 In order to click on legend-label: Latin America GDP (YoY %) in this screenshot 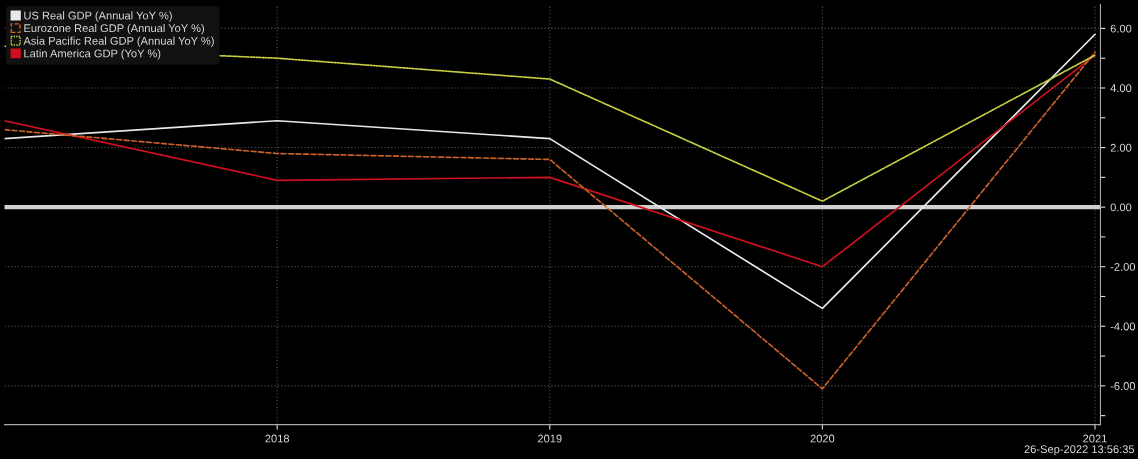, I will do `click(92, 54)`.